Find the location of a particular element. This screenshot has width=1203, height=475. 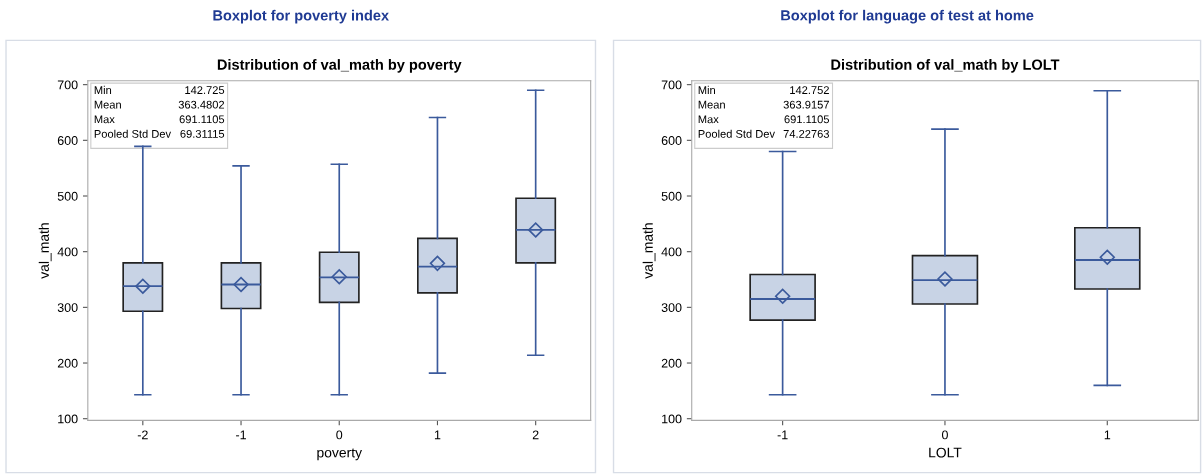

x-tick-label: 2 is located at coordinates (535, 435).